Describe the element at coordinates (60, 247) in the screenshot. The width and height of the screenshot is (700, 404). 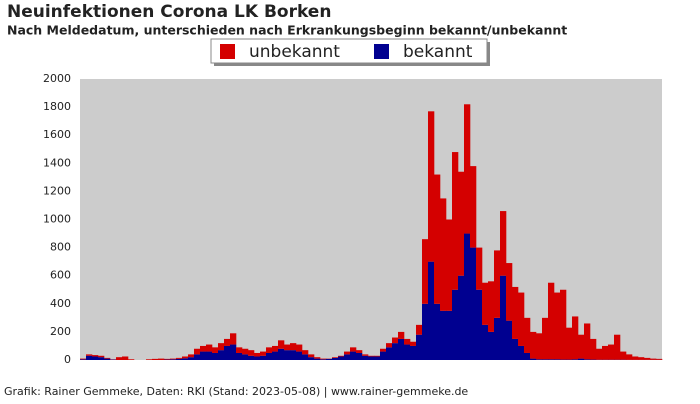
I see `y-tick-label: 800` at that location.